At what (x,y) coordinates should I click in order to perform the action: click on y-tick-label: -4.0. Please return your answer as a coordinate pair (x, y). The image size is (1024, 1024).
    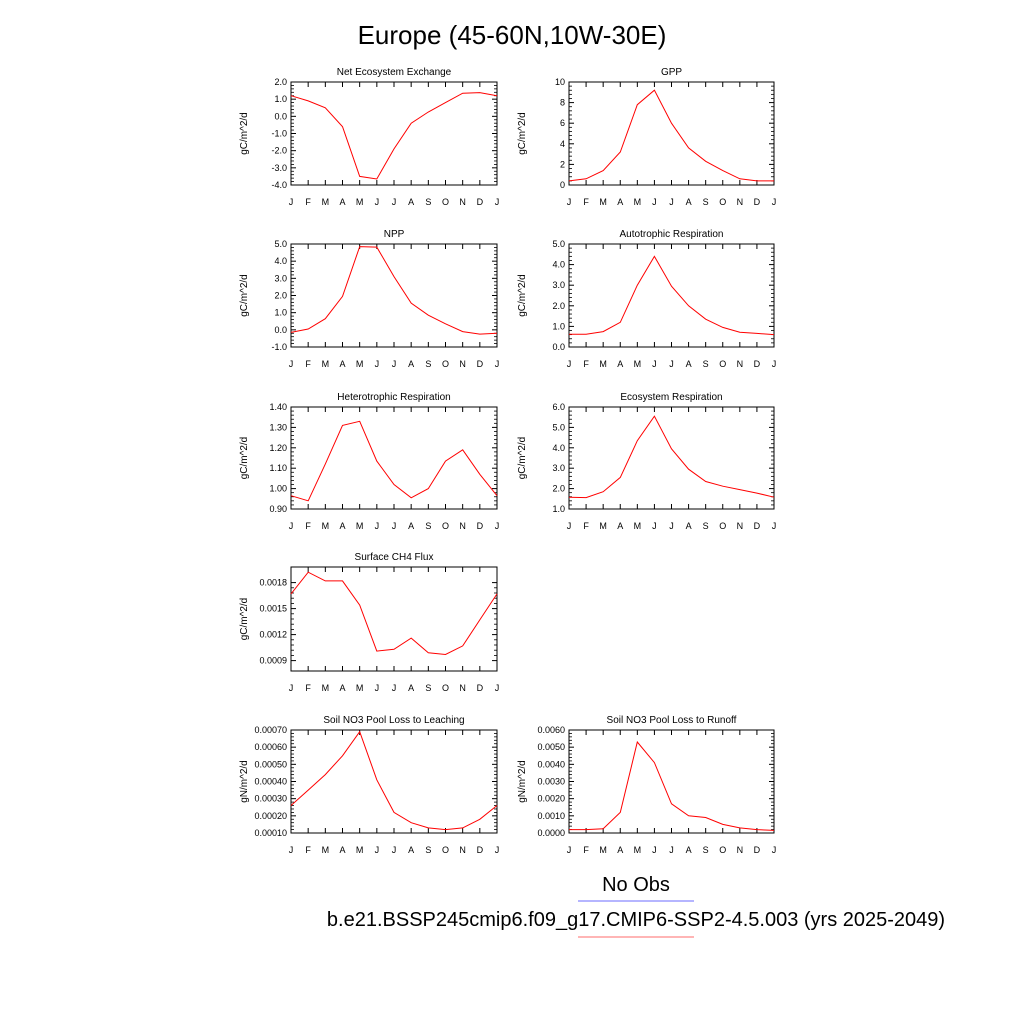
    Looking at the image, I should click on (279, 185).